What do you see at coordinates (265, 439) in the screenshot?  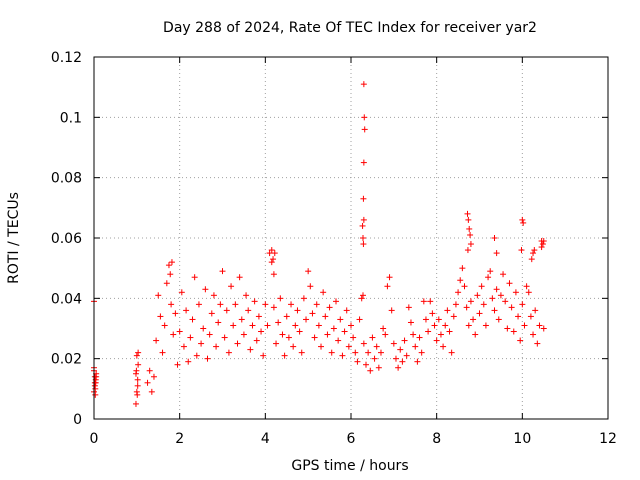 I see `x-tick-label: 4` at bounding box center [265, 439].